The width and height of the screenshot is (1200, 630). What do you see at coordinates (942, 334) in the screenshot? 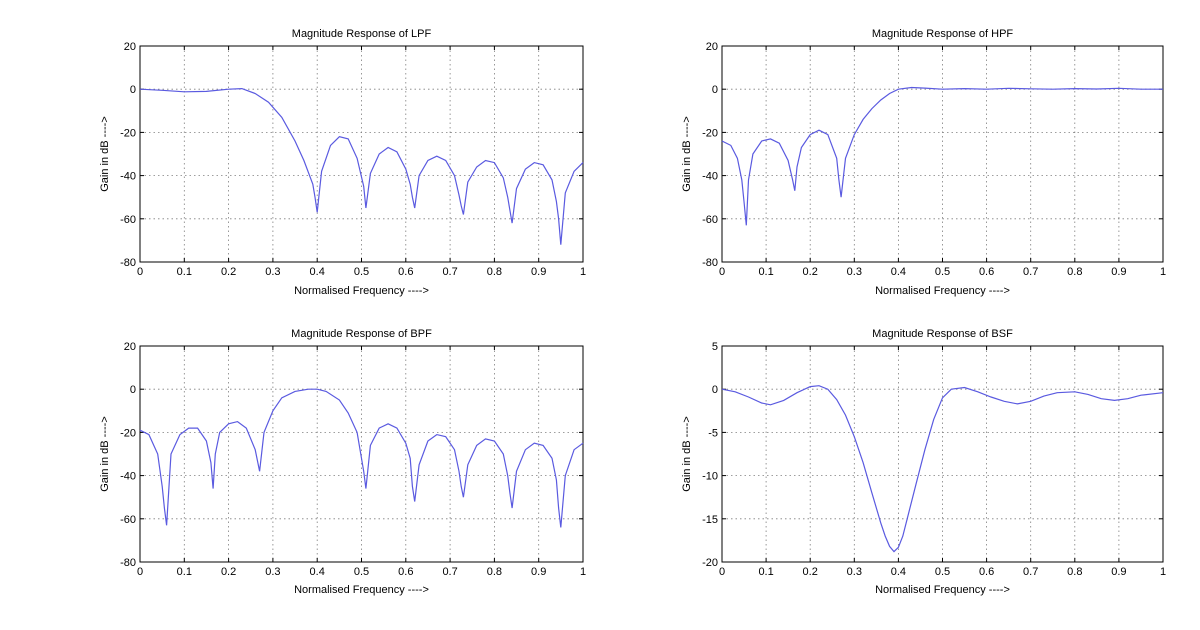
I see `chart-title: Magnitude Response of BSF` at bounding box center [942, 334].